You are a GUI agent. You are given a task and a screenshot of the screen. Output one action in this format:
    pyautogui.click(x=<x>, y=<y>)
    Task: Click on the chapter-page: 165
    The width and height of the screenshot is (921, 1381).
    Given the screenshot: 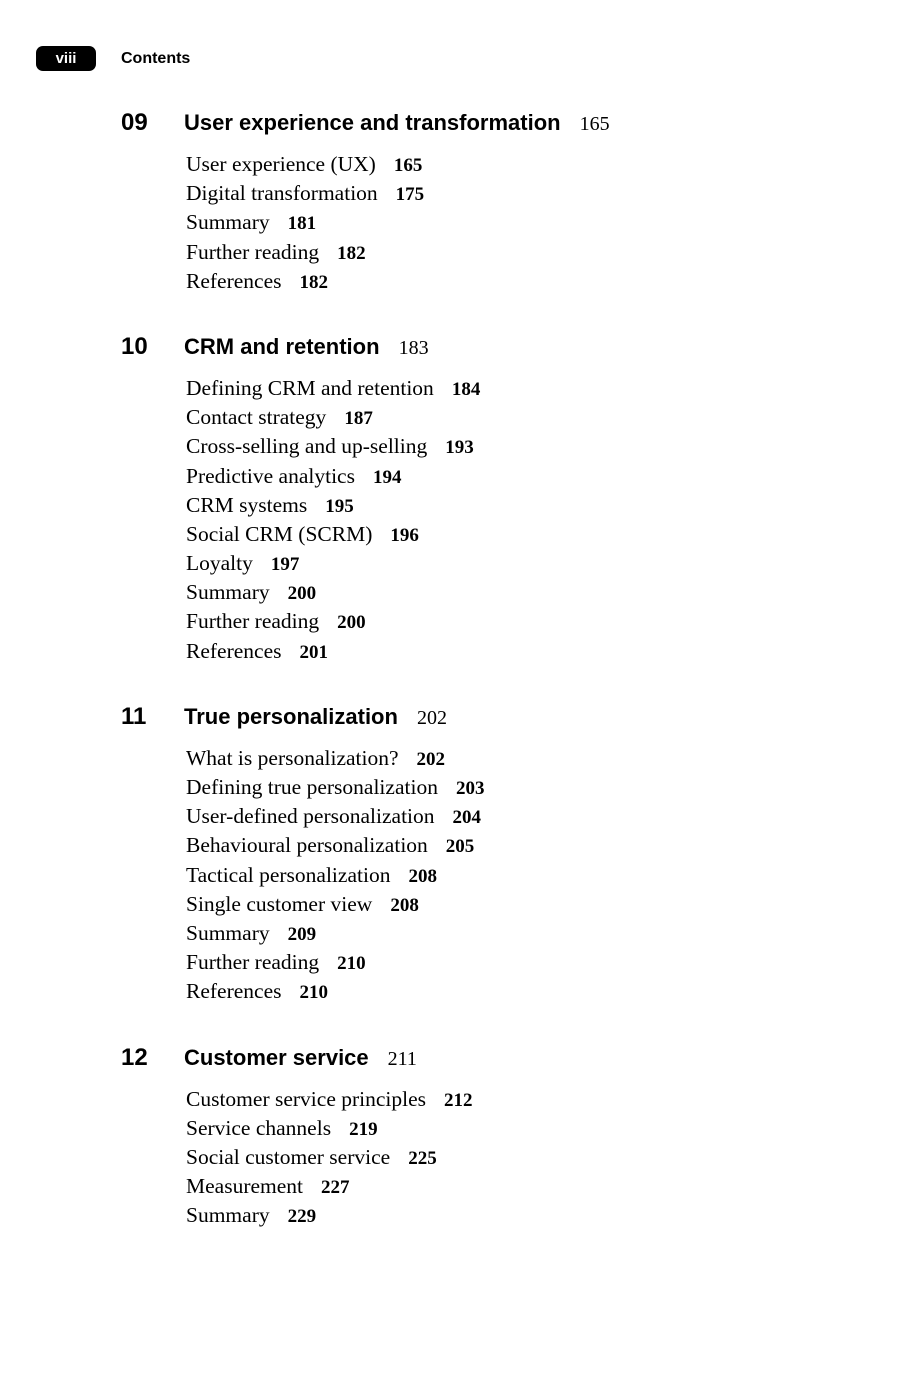 What is the action you would take?
    pyautogui.click(x=594, y=124)
    